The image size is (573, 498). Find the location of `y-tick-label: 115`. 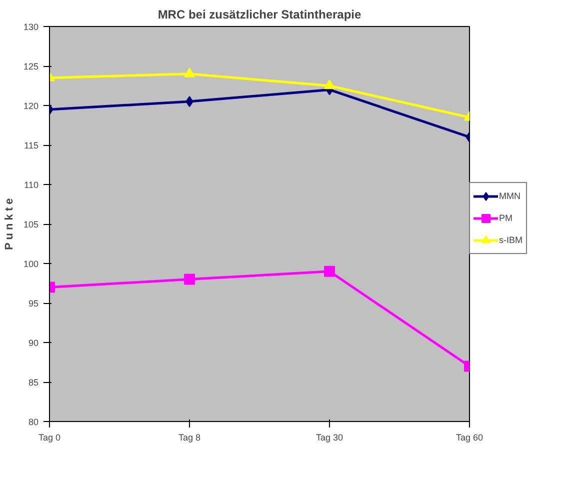

y-tick-label: 115 is located at coordinates (31, 145).